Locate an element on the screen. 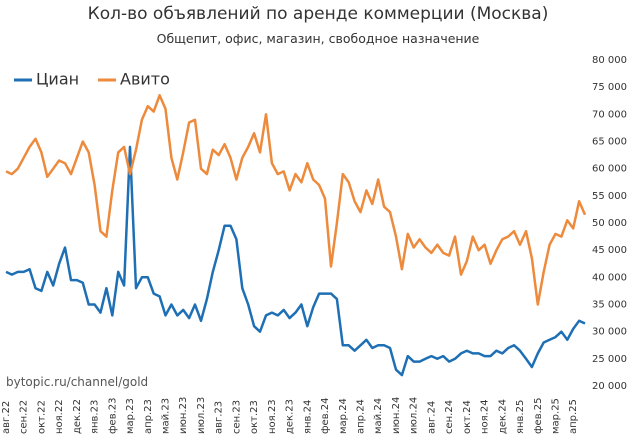 The image size is (637, 440). y-tick-label: 30 000 is located at coordinates (609, 332).